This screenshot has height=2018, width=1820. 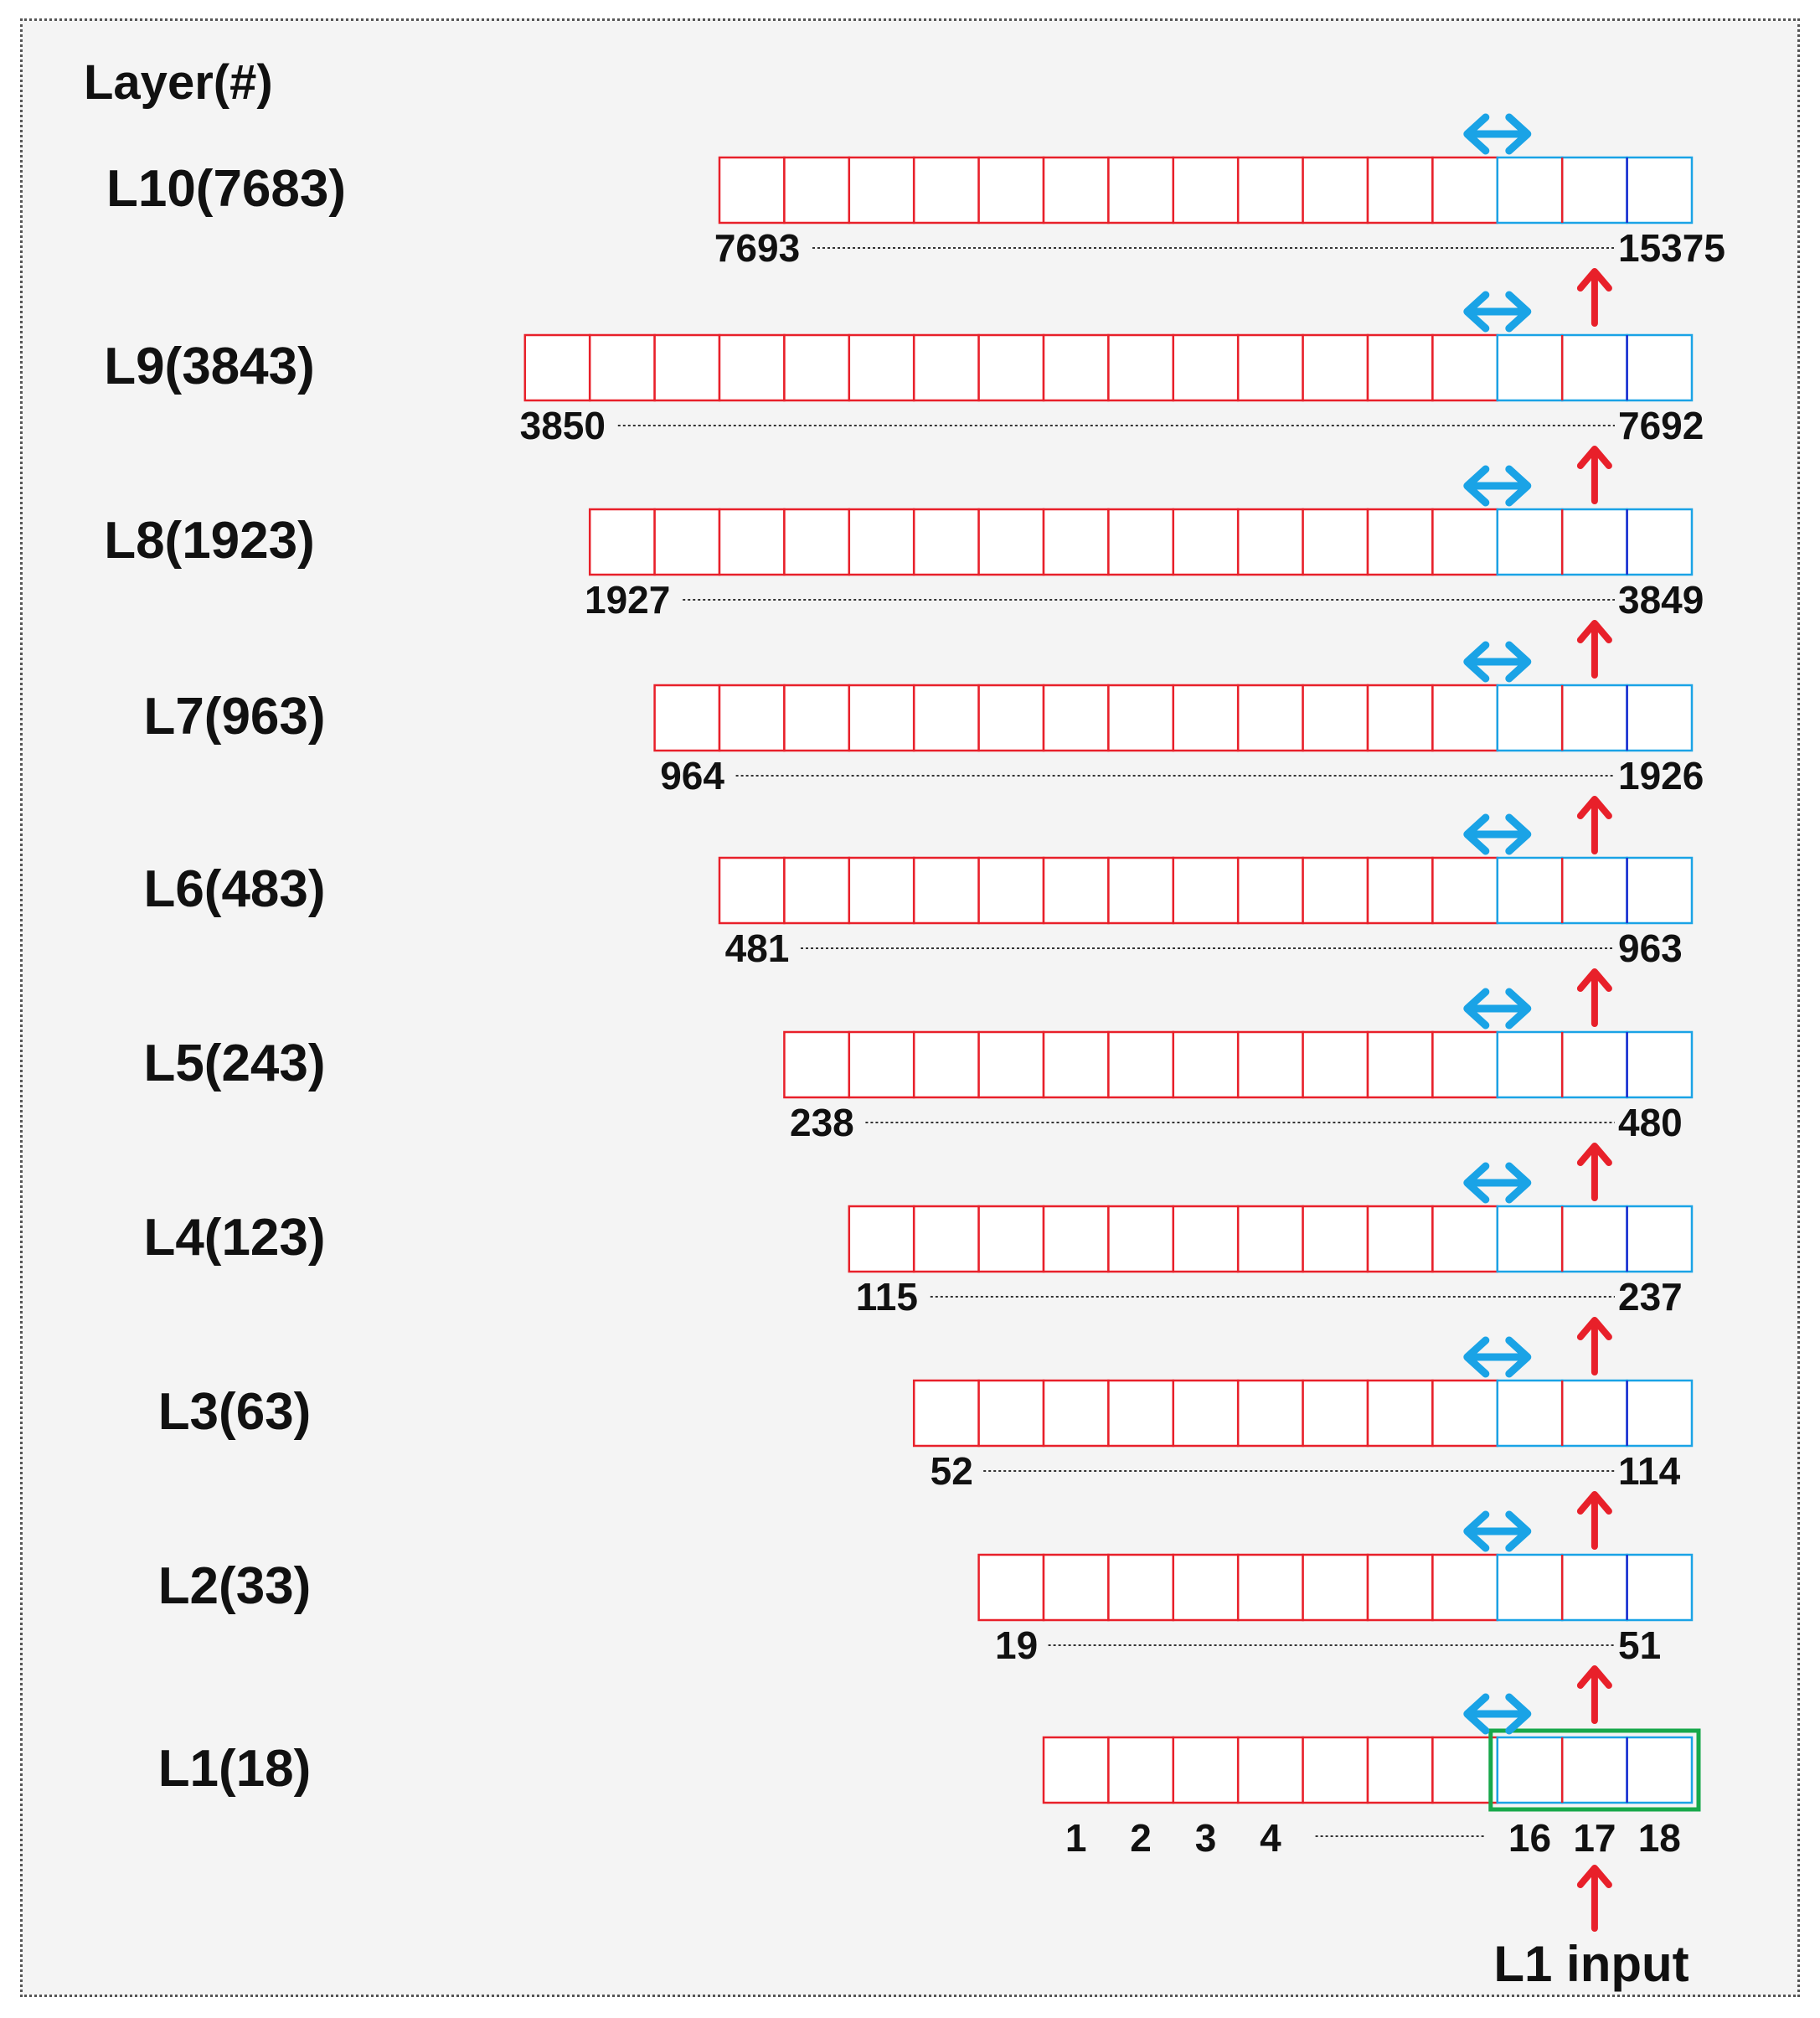 What do you see at coordinates (904, 390) in the screenshot?
I see `layer-row: L9(3843) 3850 7692` at bounding box center [904, 390].